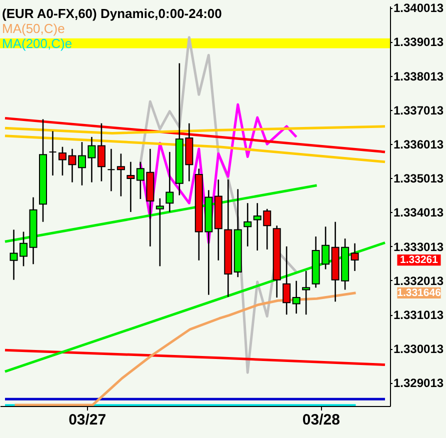  I want to click on y-tick-label: 1.337013, so click(419, 110).